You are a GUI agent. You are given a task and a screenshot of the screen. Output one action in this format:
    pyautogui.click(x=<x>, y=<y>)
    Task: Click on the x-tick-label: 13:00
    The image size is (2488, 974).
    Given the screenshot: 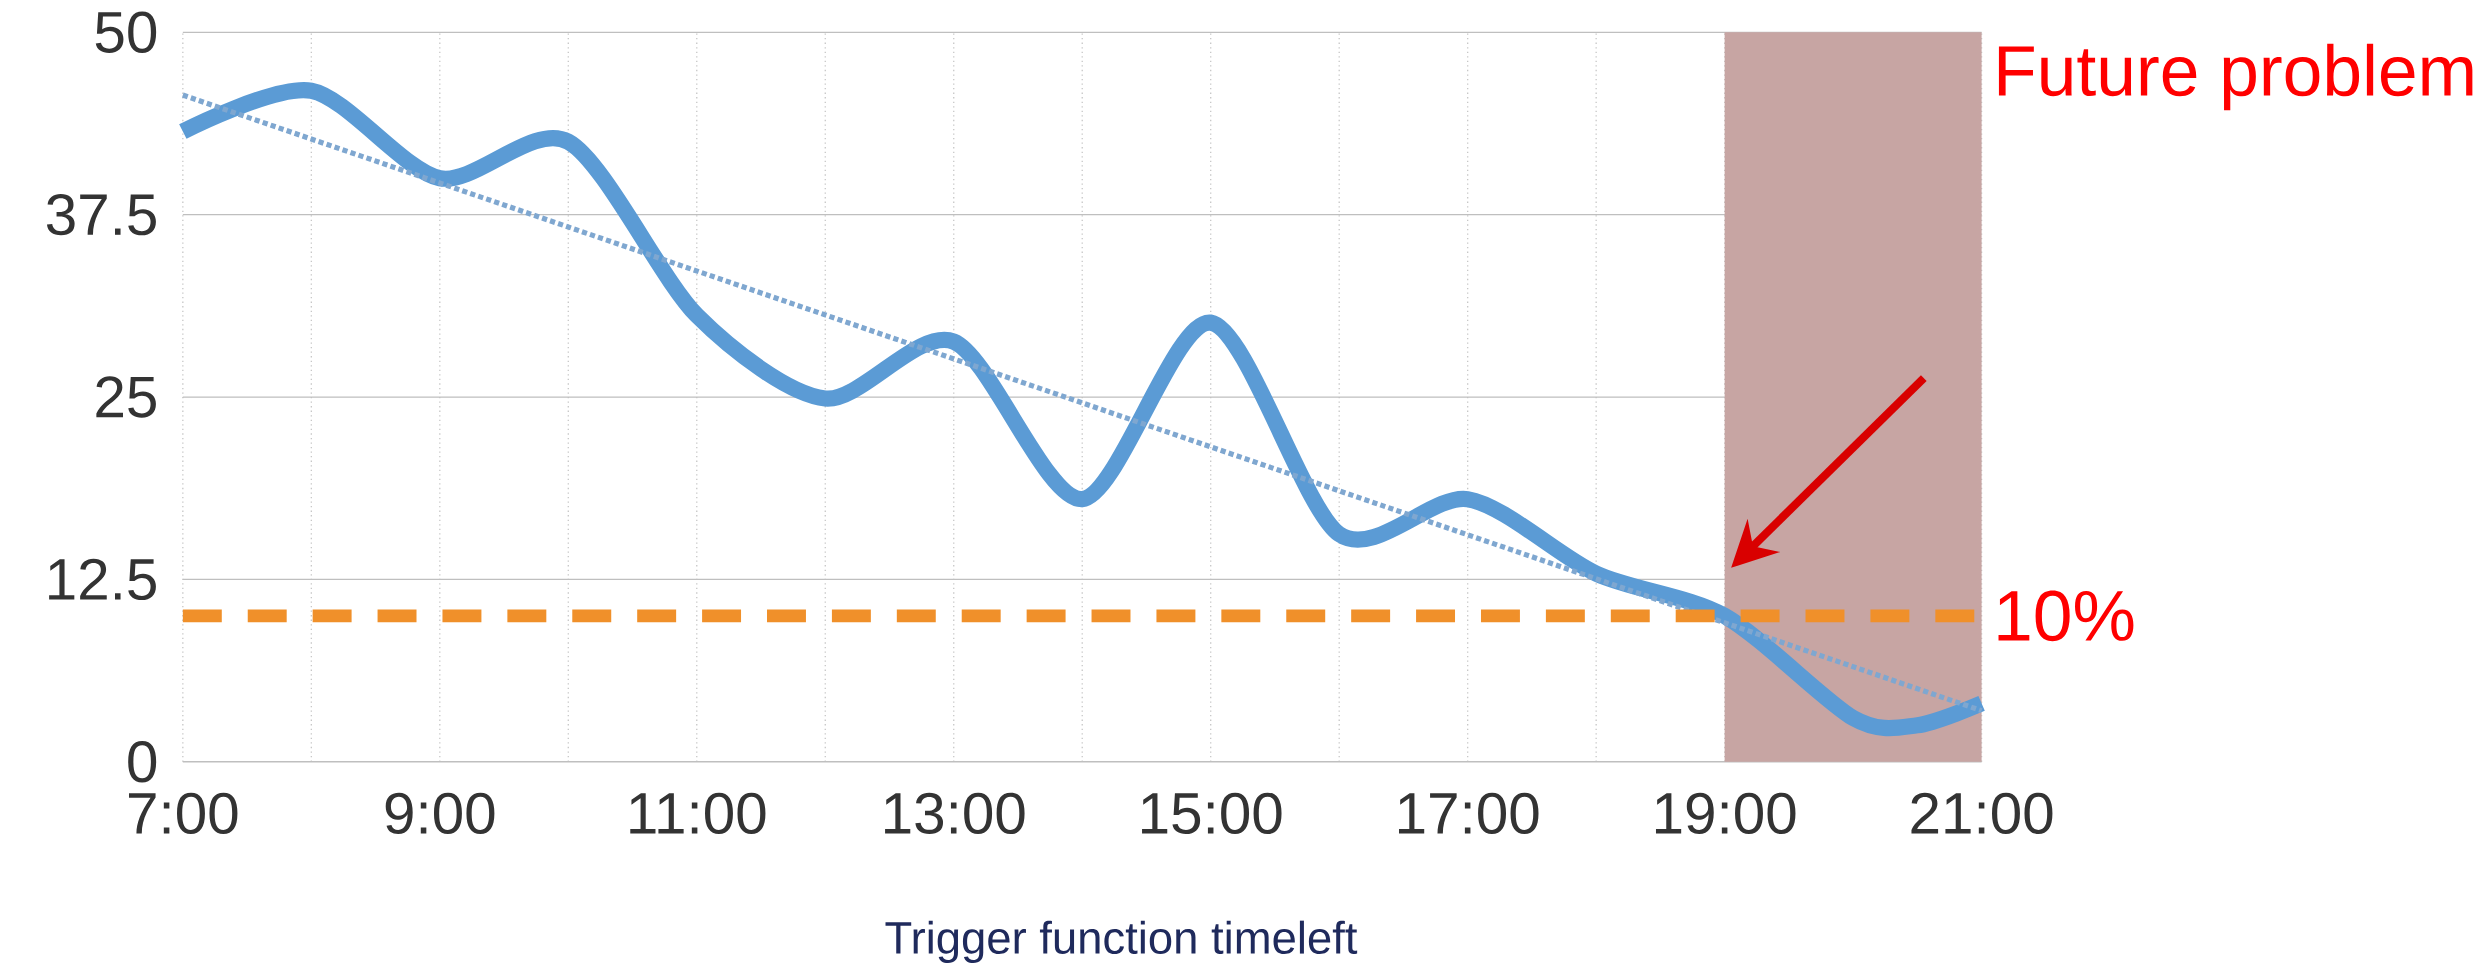 What is the action you would take?
    pyautogui.click(x=955, y=813)
    